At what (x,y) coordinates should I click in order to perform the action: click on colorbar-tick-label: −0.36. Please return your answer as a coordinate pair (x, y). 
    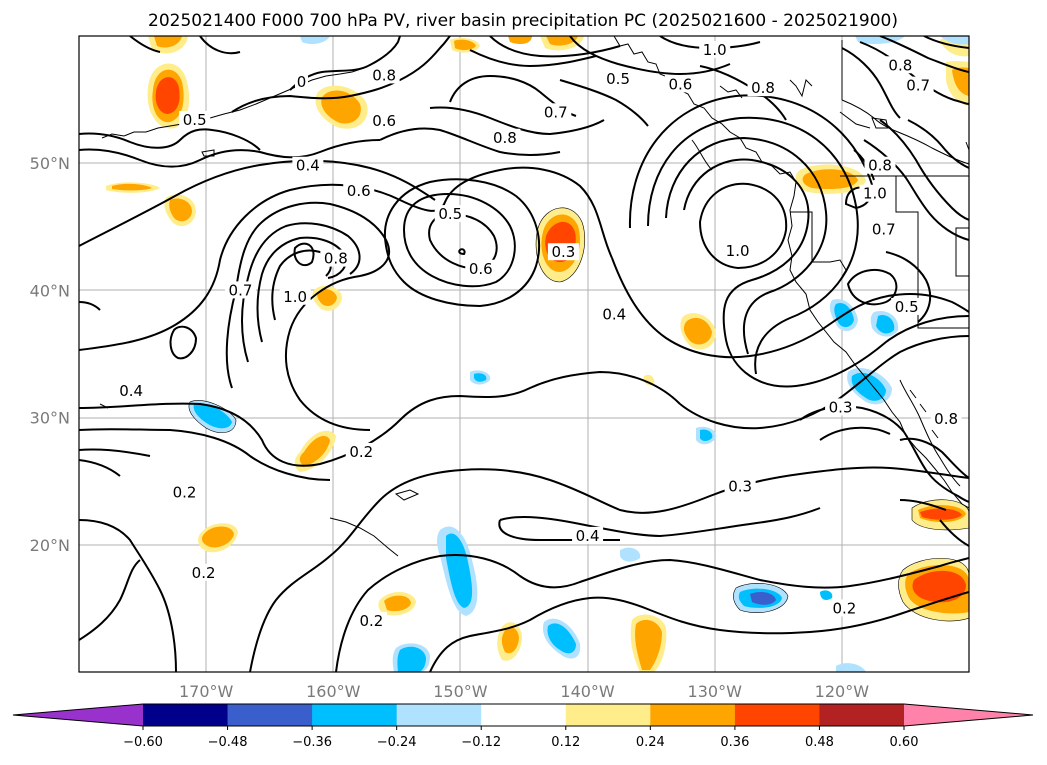
    Looking at the image, I should click on (312, 742).